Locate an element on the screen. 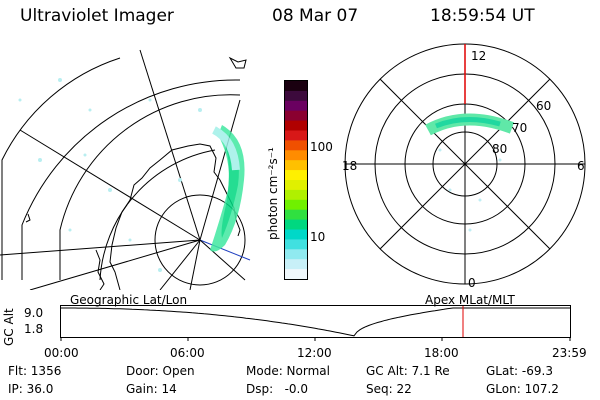 The width and height of the screenshot is (600, 400). ip-value: IP: 36.0 is located at coordinates (31, 389).